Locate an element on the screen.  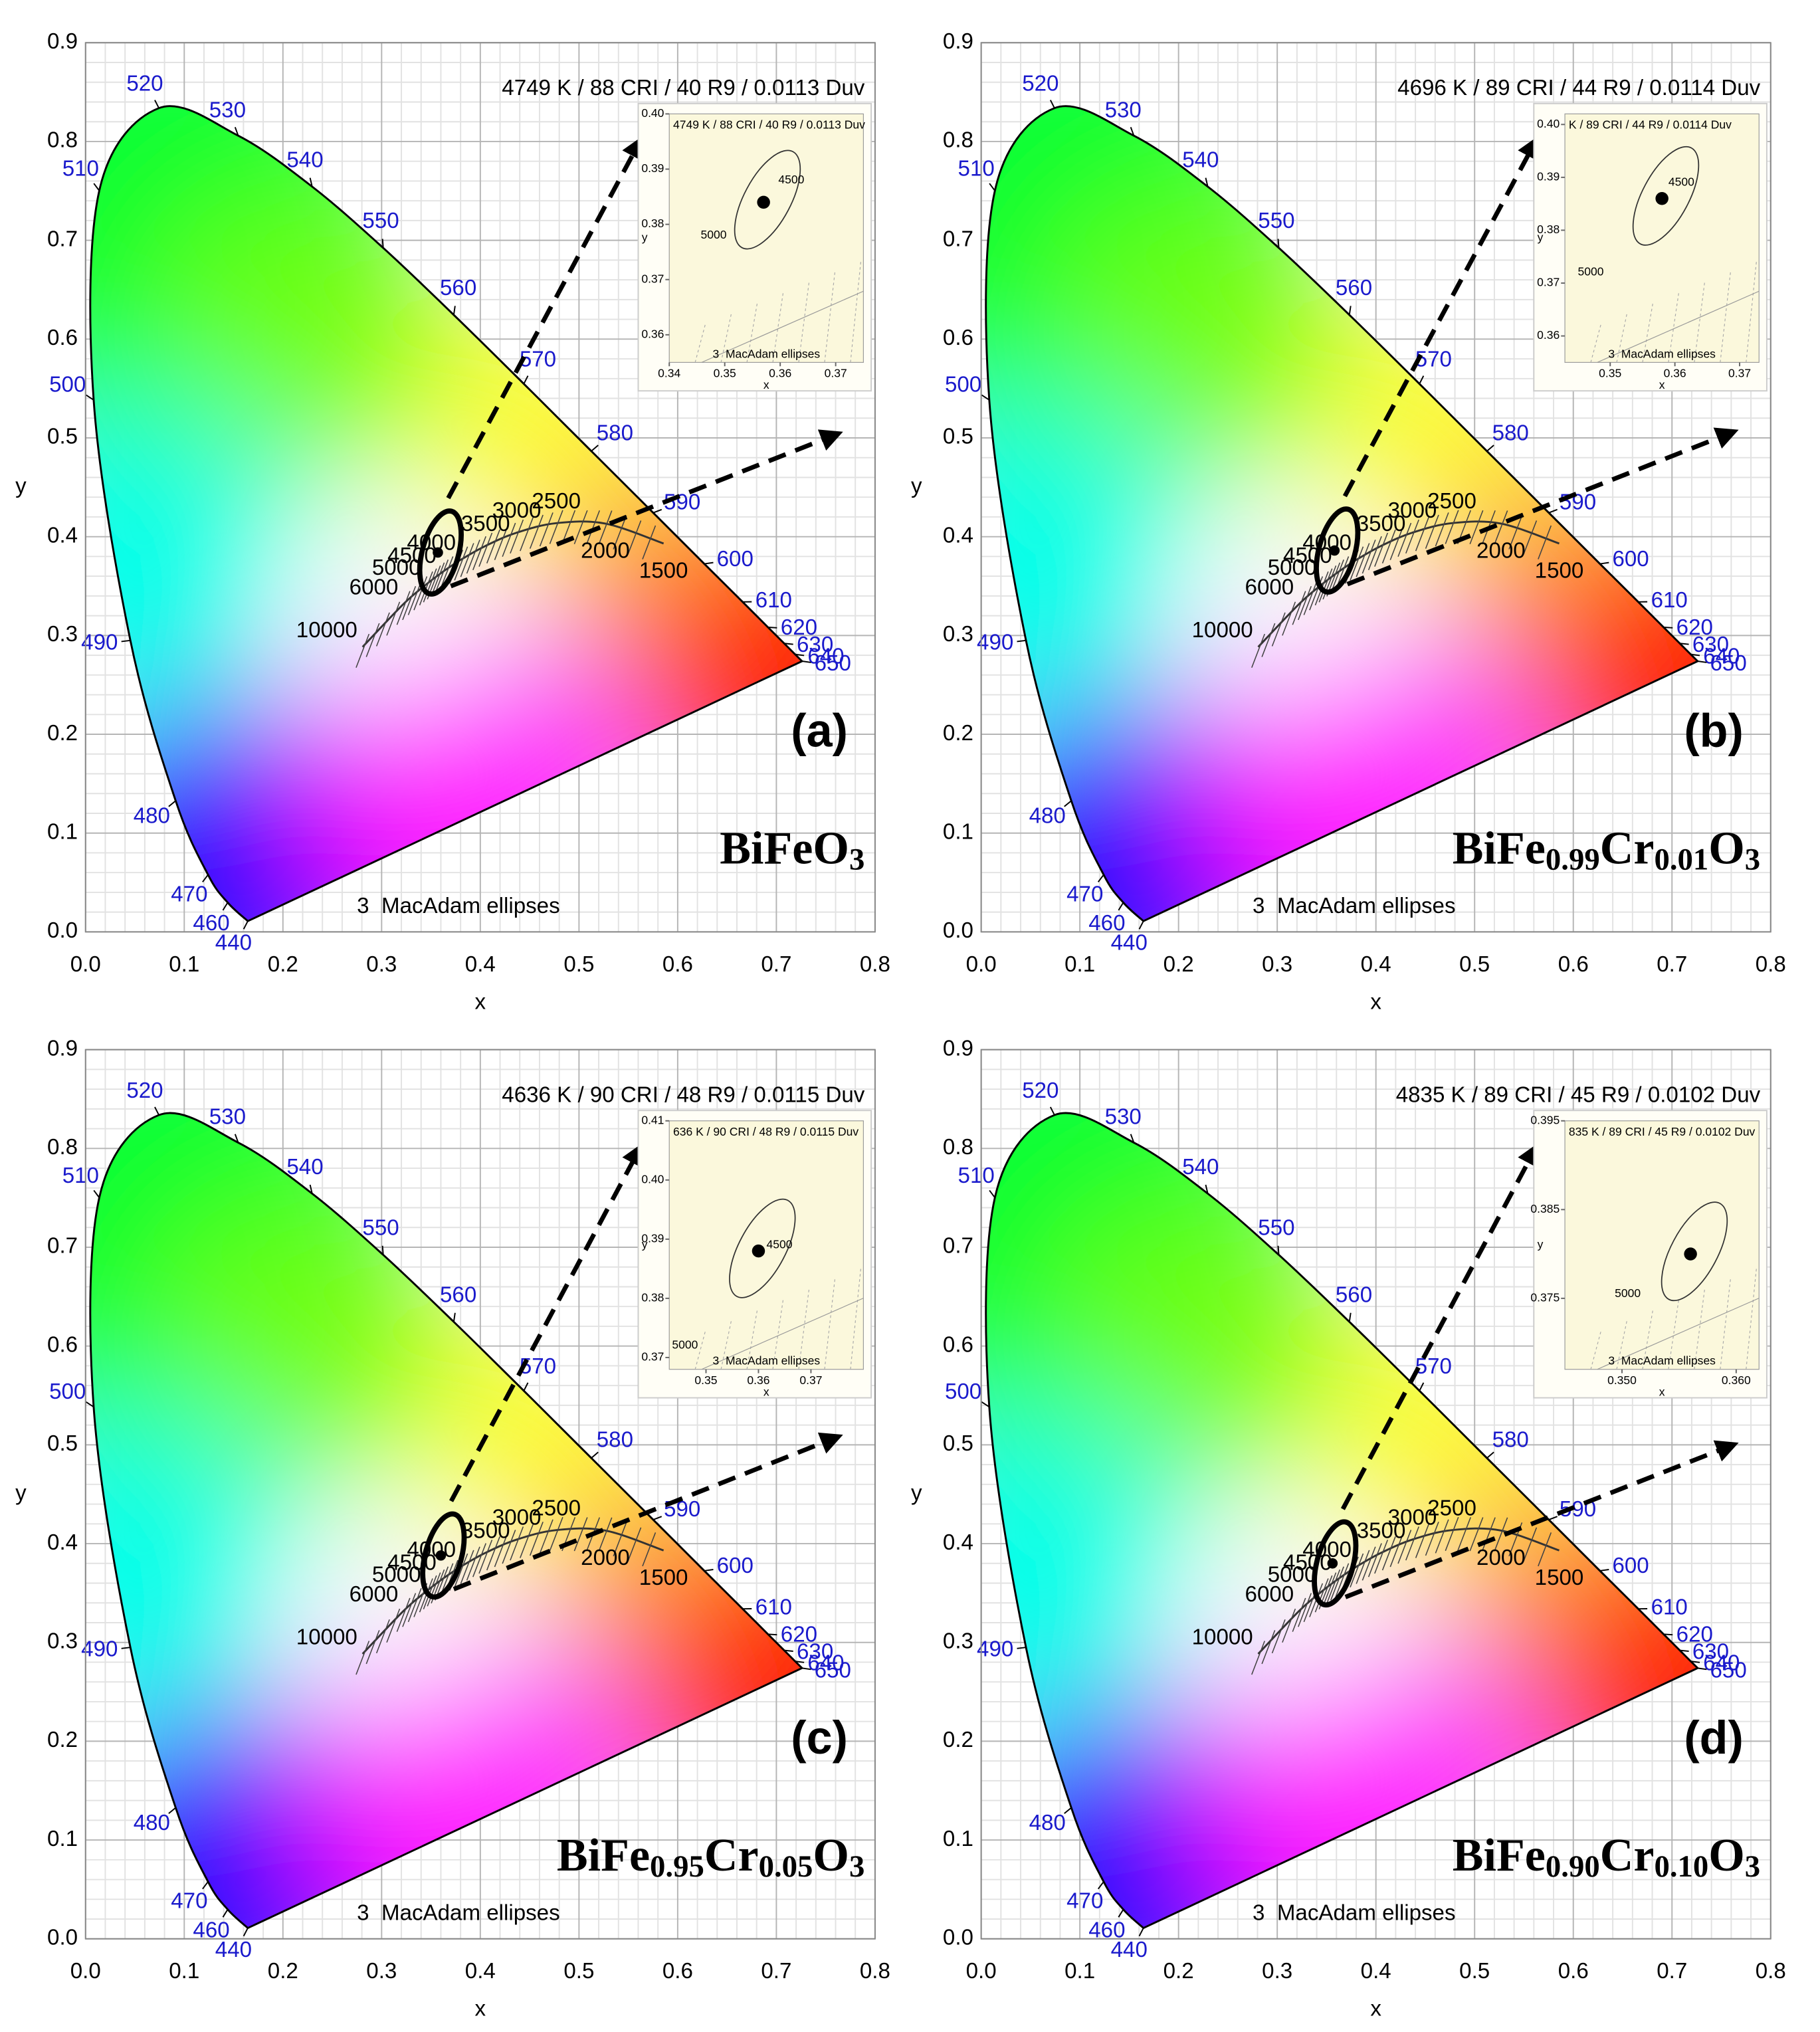
wavelength-label: 470 is located at coordinates (1084, 894).